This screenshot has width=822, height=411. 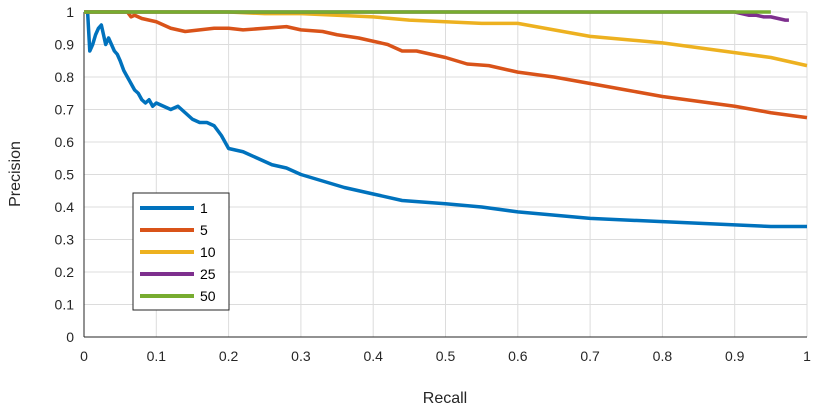 I want to click on x-tick-label: 0, so click(x=84, y=356).